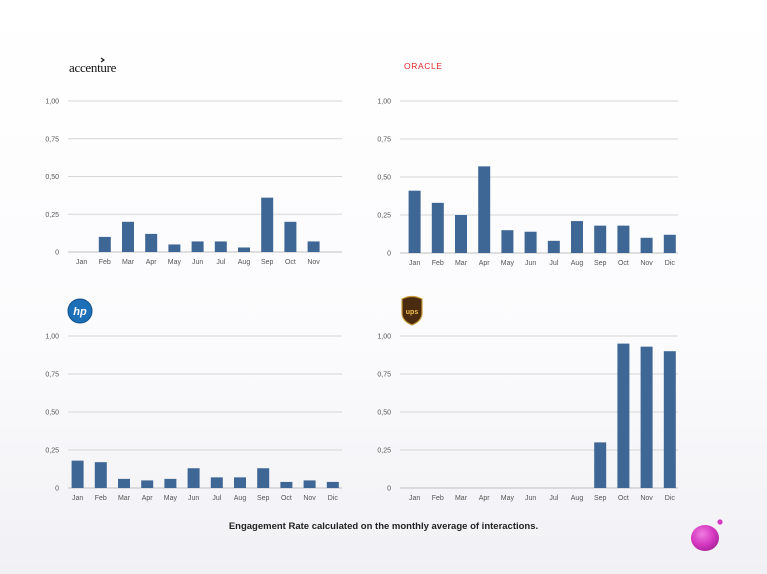  Describe the element at coordinates (244, 249) in the screenshot. I see `bar-accenture-aug` at that location.